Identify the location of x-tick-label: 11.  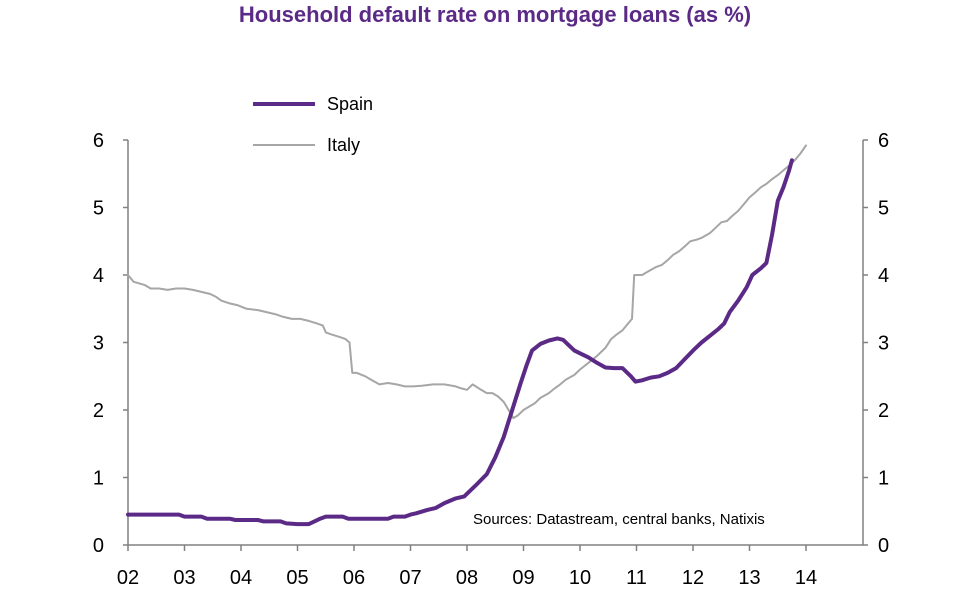
(636, 578).